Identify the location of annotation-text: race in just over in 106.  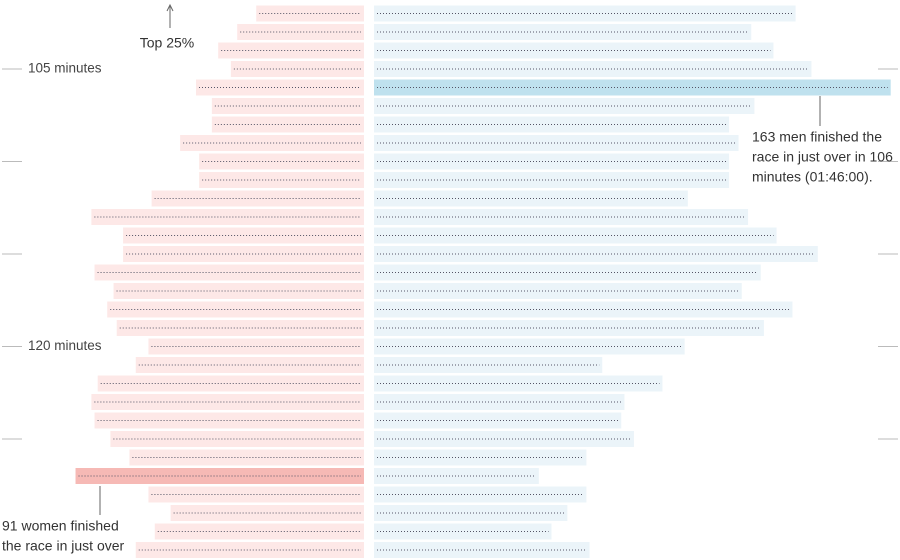
(822, 157).